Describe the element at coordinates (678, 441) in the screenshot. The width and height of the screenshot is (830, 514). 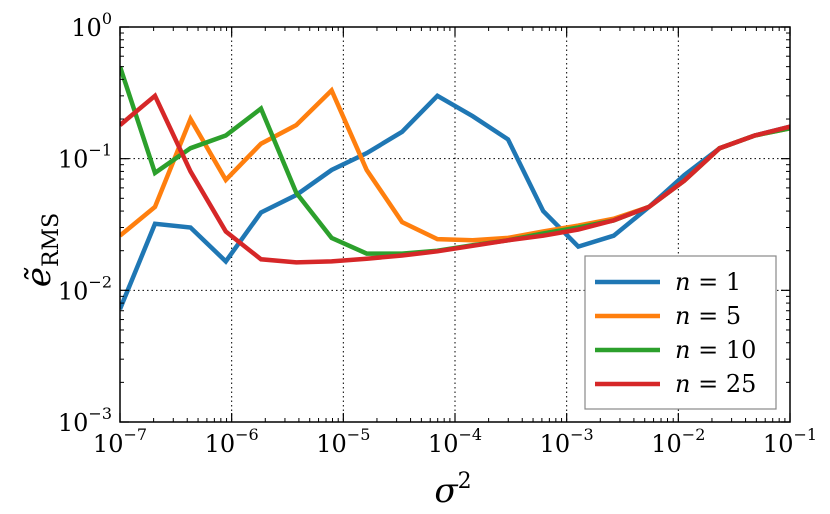
I see `x-tick-label: 10⁻²` at that location.